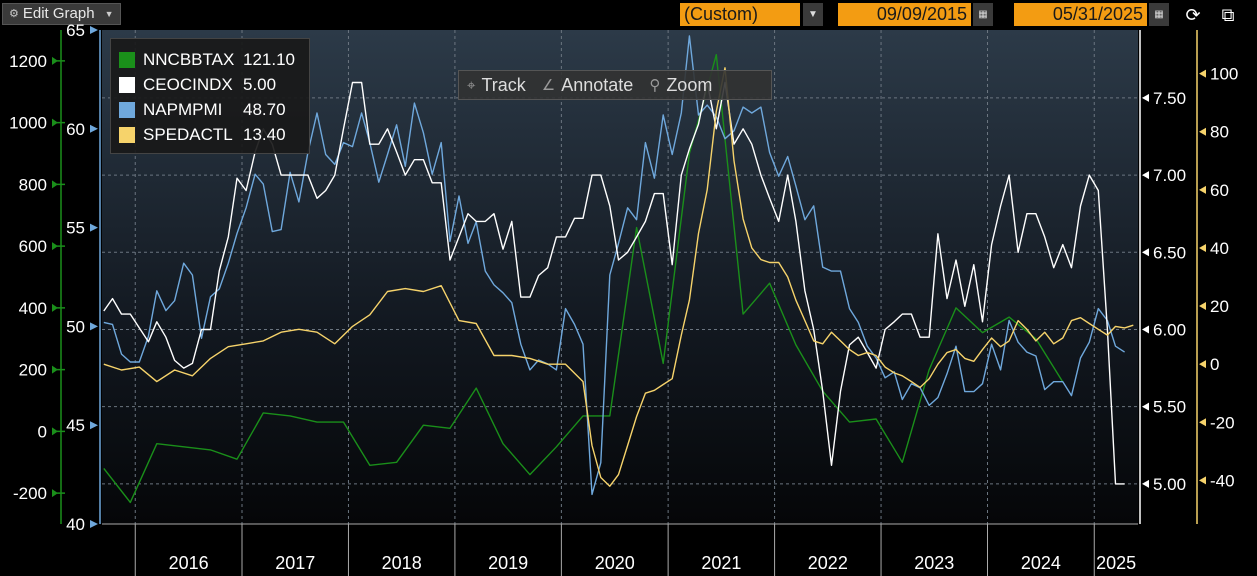  I want to click on legend-series-name: CEOCINDX, so click(188, 84).